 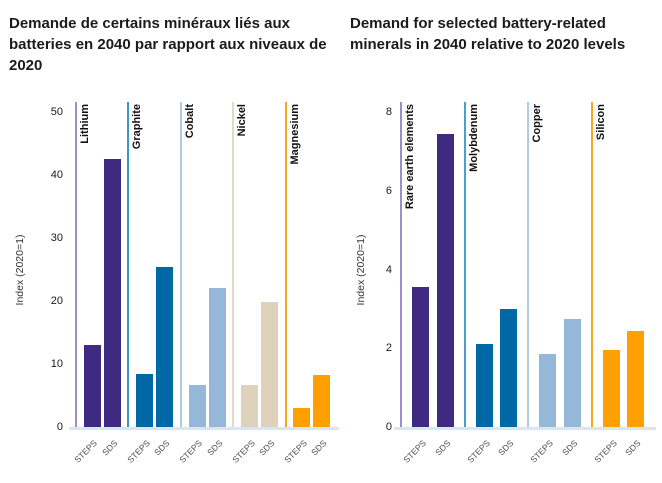 I want to click on y-tick-label: 40, so click(x=56, y=175).